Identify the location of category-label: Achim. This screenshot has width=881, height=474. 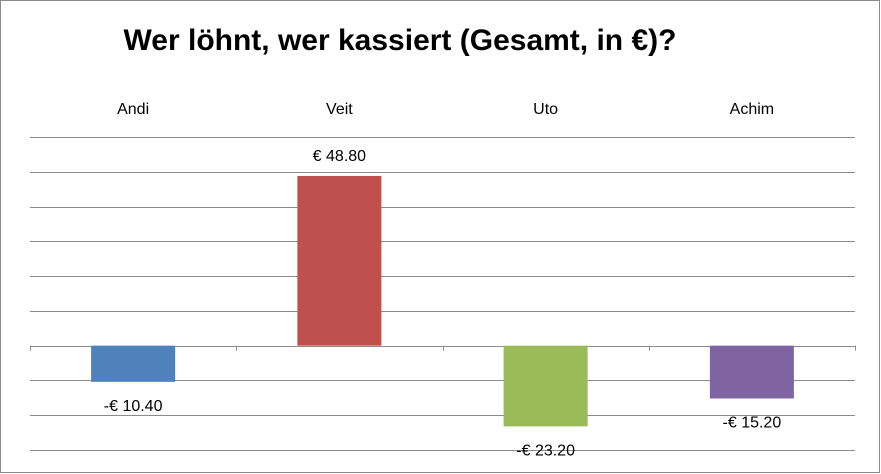
(752, 109).